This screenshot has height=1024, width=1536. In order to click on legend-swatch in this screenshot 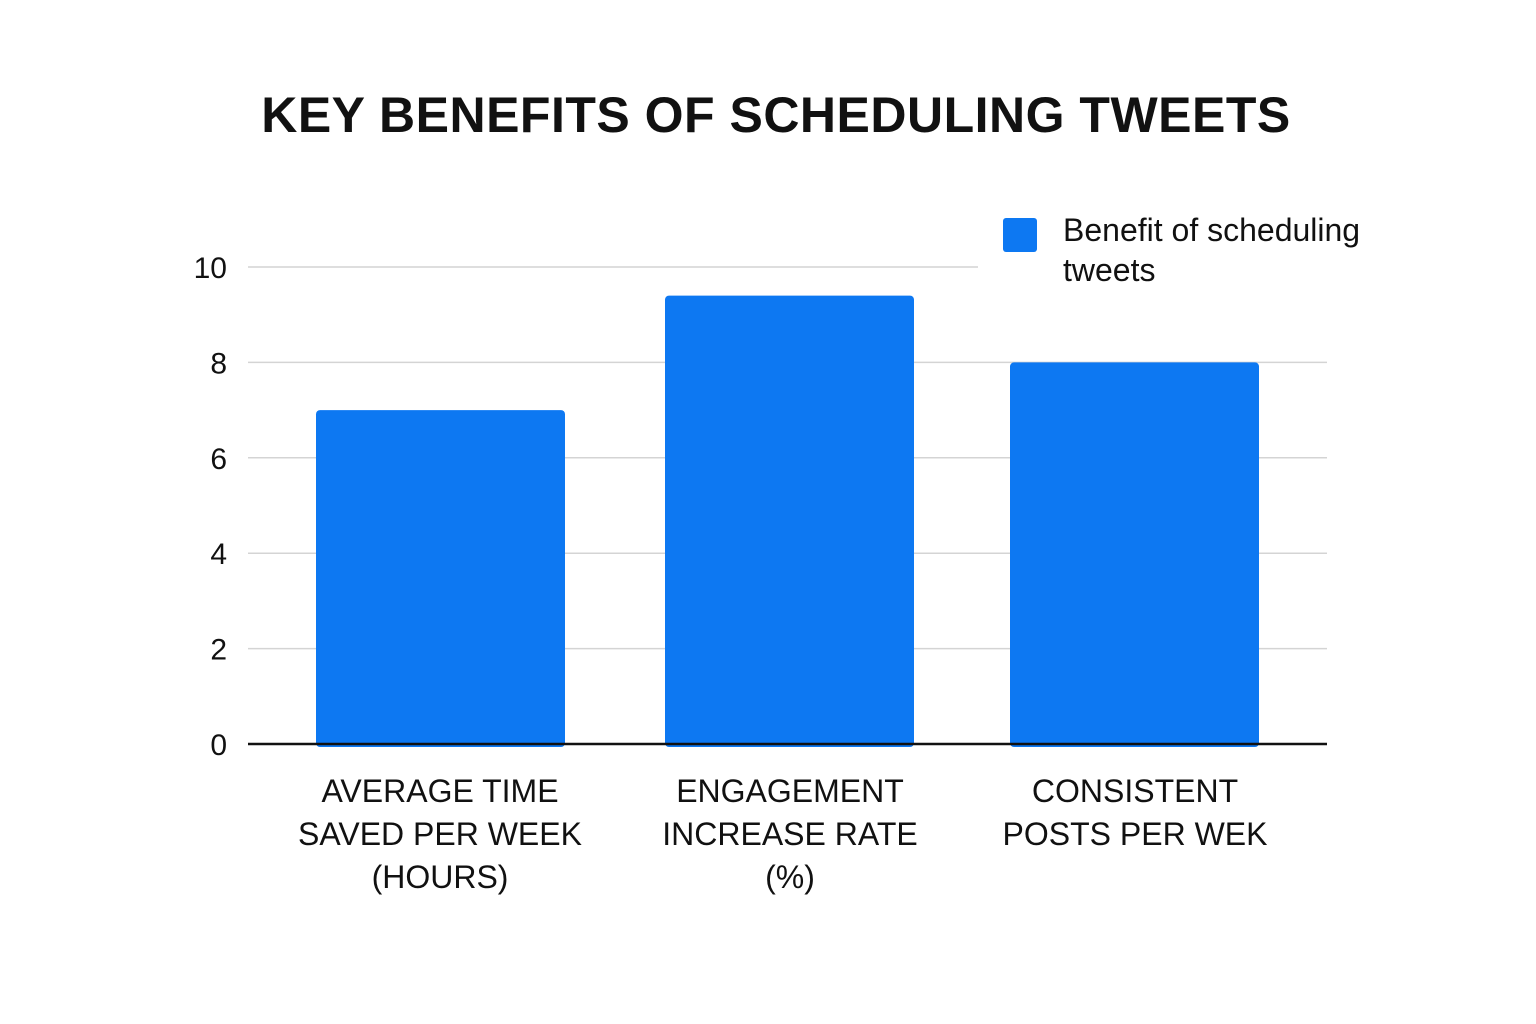, I will do `click(1020, 235)`.